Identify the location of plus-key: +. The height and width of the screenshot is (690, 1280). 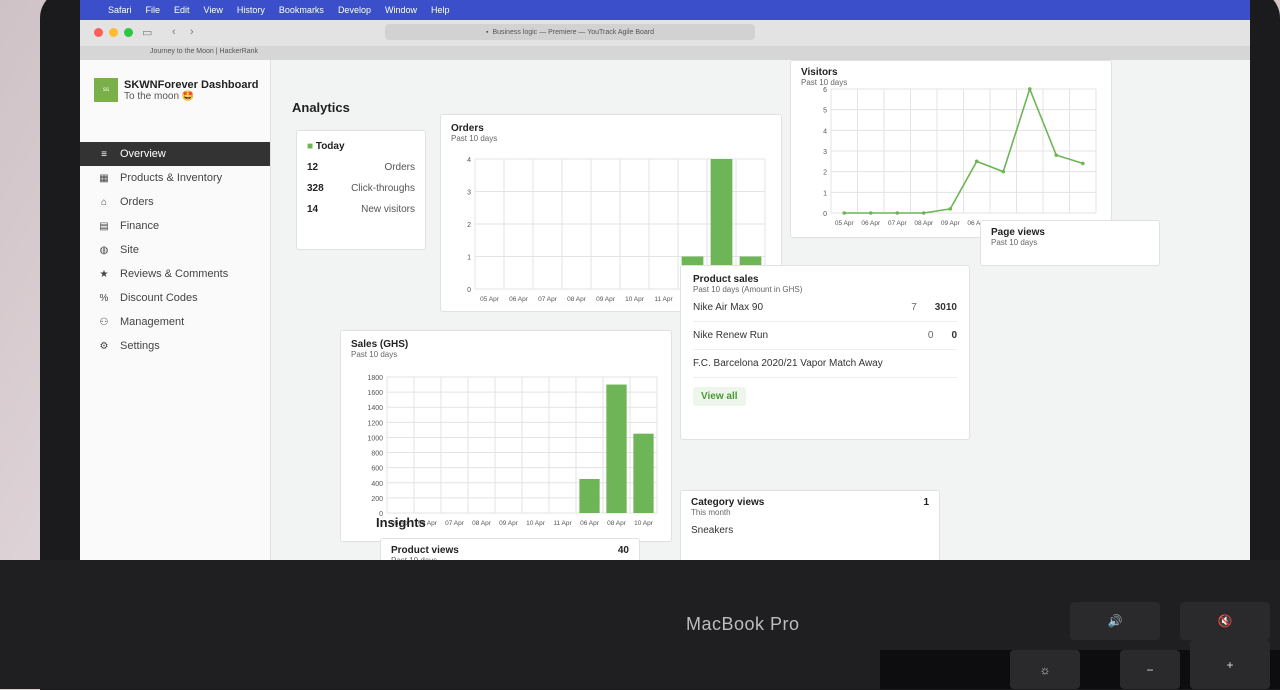
(1230, 664).